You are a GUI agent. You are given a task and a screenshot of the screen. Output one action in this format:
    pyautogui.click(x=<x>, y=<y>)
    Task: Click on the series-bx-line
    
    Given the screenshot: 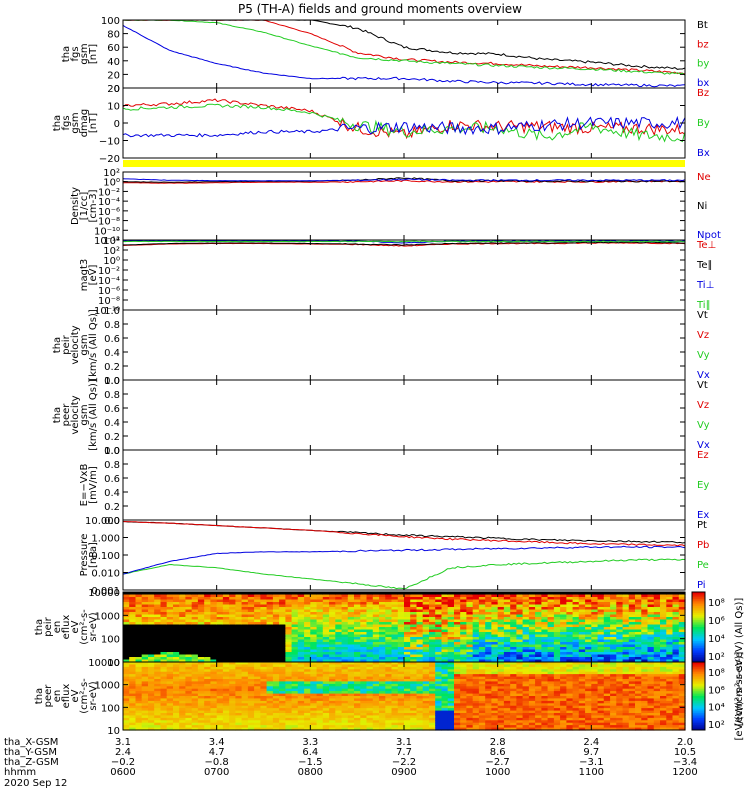 What is the action you would take?
    pyautogui.click(x=404, y=126)
    